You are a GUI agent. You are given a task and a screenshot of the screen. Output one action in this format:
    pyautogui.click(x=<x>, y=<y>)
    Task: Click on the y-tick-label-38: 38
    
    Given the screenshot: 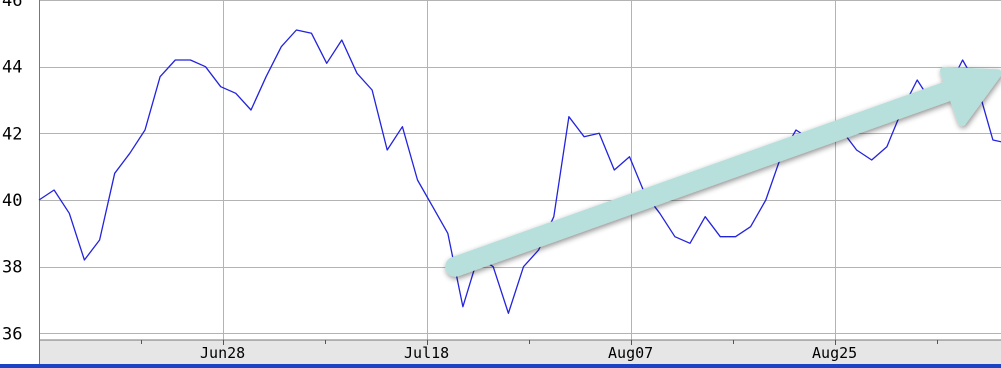 What is the action you would take?
    pyautogui.click(x=12, y=268)
    